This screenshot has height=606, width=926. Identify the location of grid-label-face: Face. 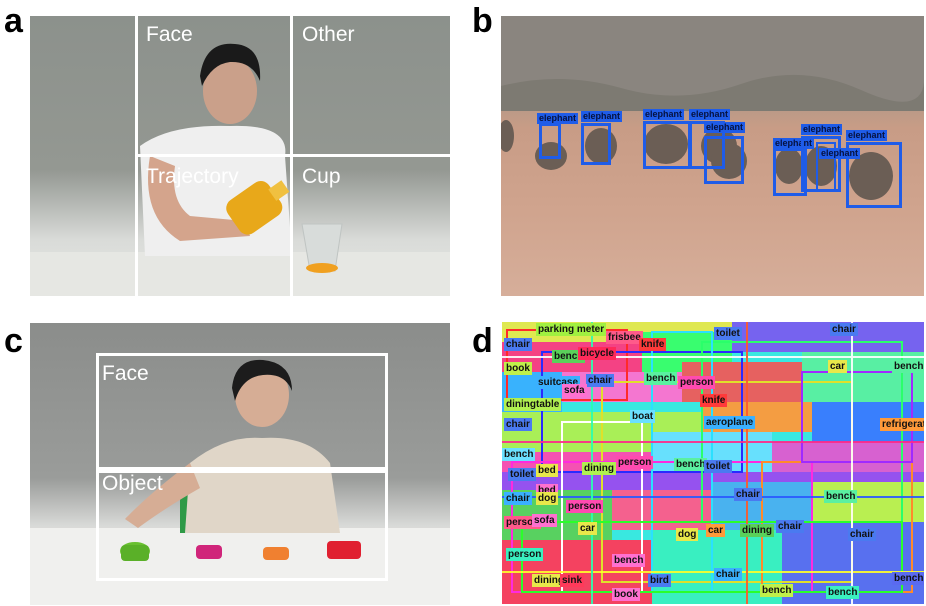
(169, 34).